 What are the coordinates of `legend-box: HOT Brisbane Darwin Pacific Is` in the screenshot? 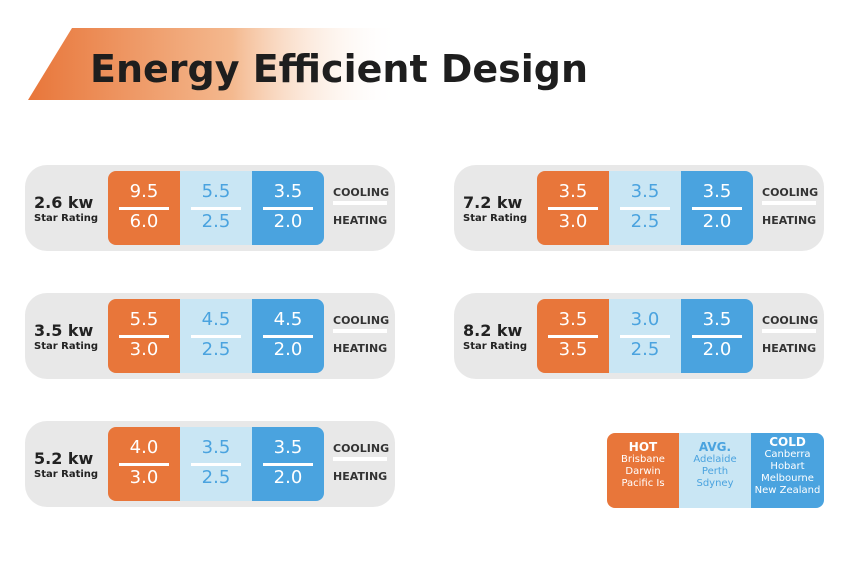 It's located at (643, 470).